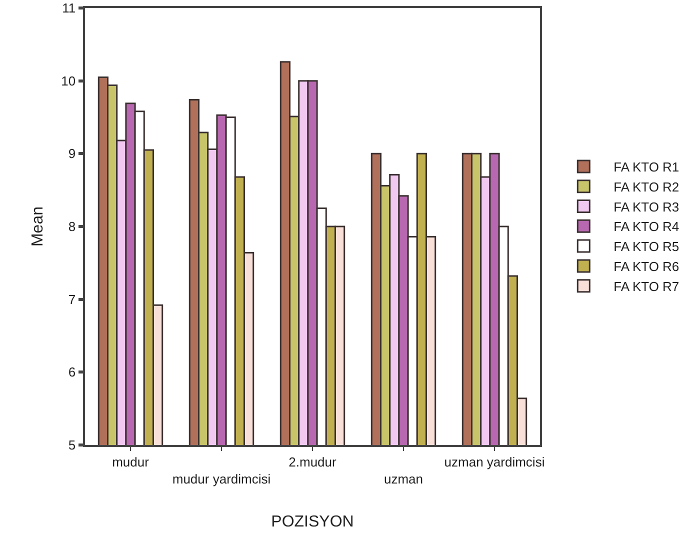 The width and height of the screenshot is (694, 558). I want to click on legend-label: FA KTO R2, so click(647, 186).